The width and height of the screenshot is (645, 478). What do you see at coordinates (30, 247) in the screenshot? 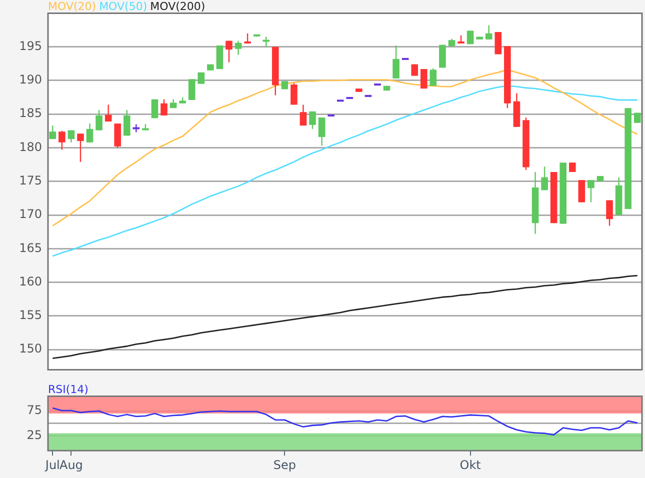
I see `y-tick-label: 165` at bounding box center [30, 247].